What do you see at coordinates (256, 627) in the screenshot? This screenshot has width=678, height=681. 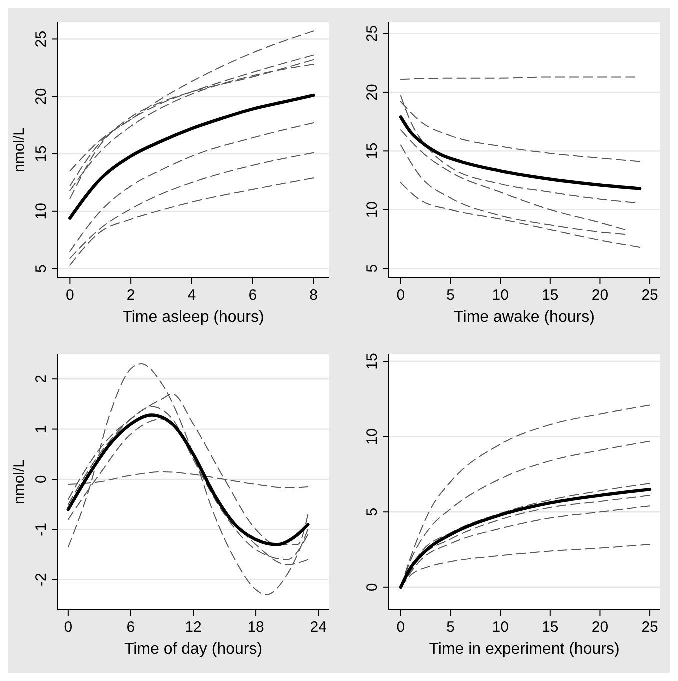 I see `x-tick-label: 18` at bounding box center [256, 627].